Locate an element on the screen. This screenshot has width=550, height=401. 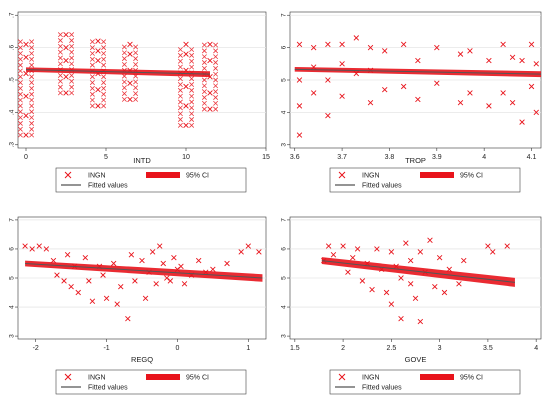
legend-label-fitted: Fitted values is located at coordinates (382, 388).